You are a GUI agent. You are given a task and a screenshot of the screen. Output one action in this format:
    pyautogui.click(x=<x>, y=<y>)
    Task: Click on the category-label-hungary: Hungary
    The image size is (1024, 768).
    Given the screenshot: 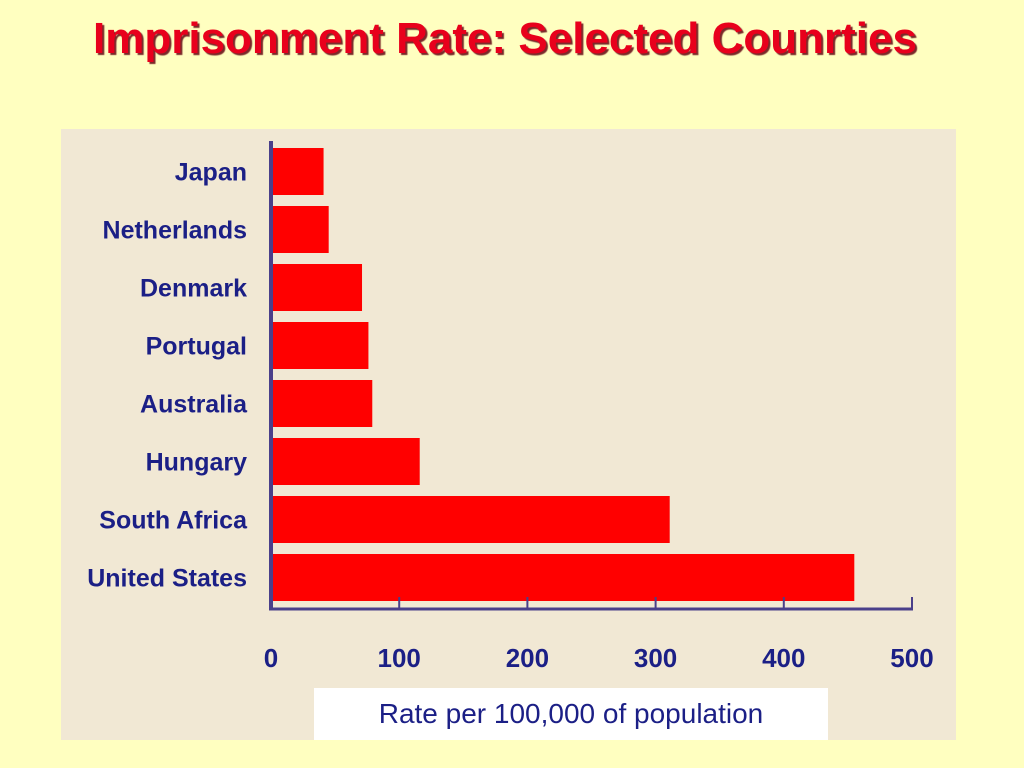 What is the action you would take?
    pyautogui.click(x=197, y=463)
    